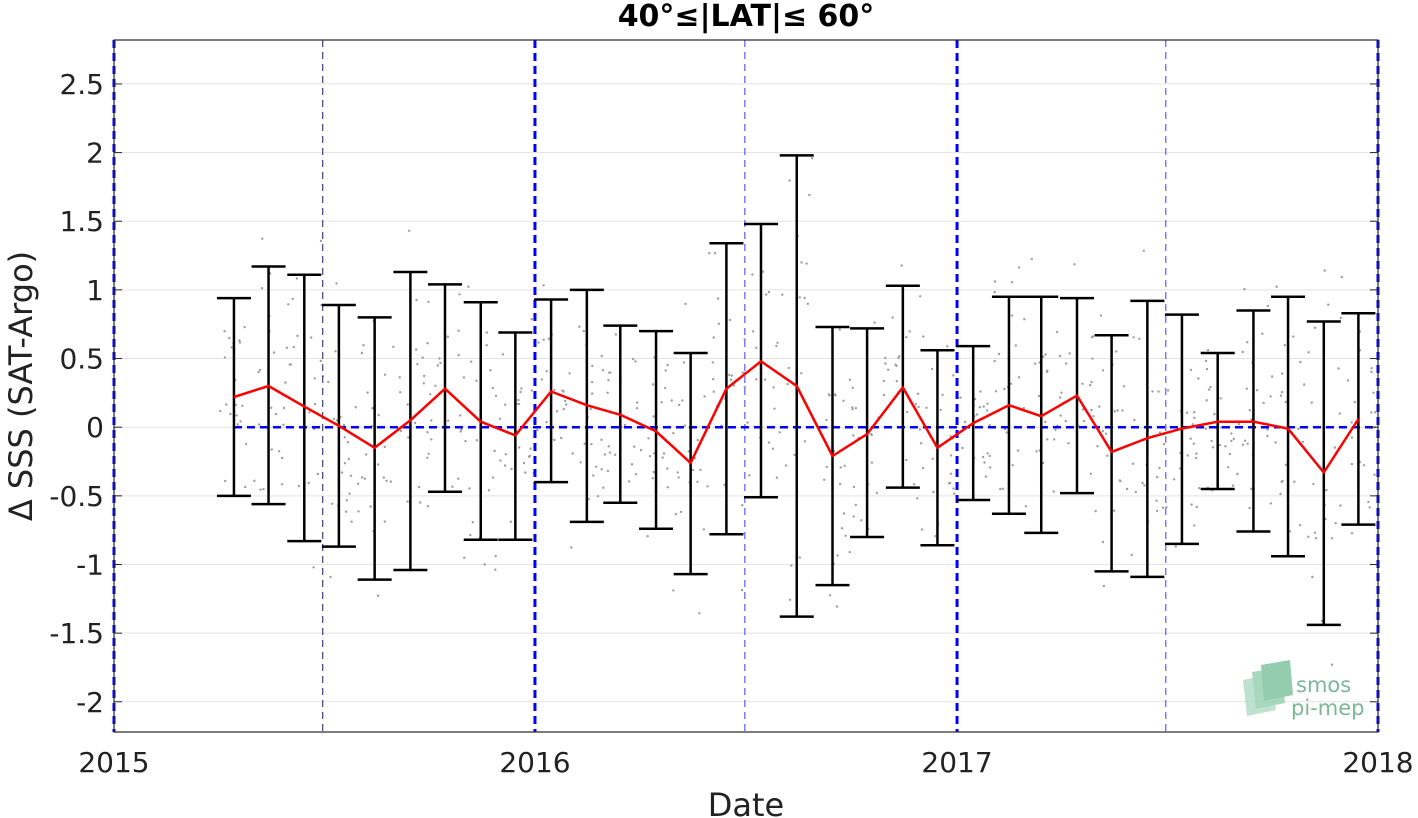 The image size is (1418, 818). I want to click on y-tick-label: 2.5, so click(81, 84).